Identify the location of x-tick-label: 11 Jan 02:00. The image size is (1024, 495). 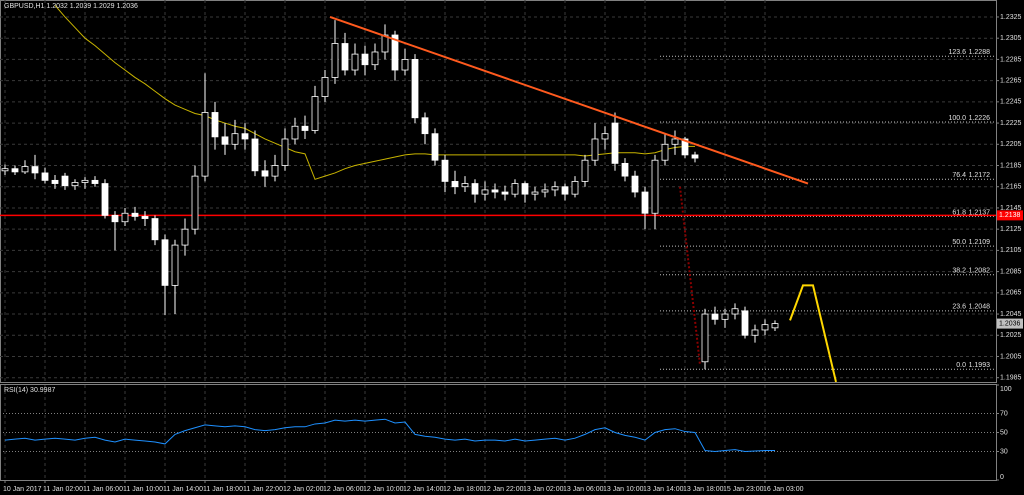
(63, 489).